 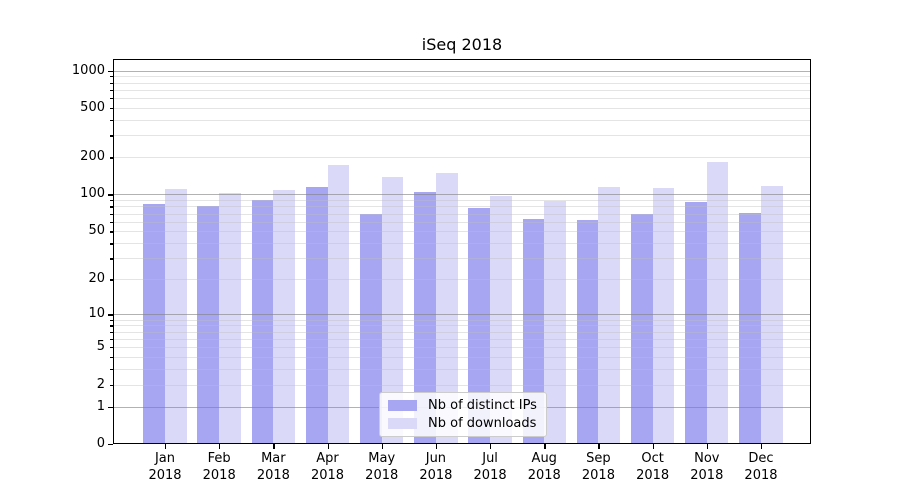 I want to click on y-tick-label: 50, so click(x=96, y=231).